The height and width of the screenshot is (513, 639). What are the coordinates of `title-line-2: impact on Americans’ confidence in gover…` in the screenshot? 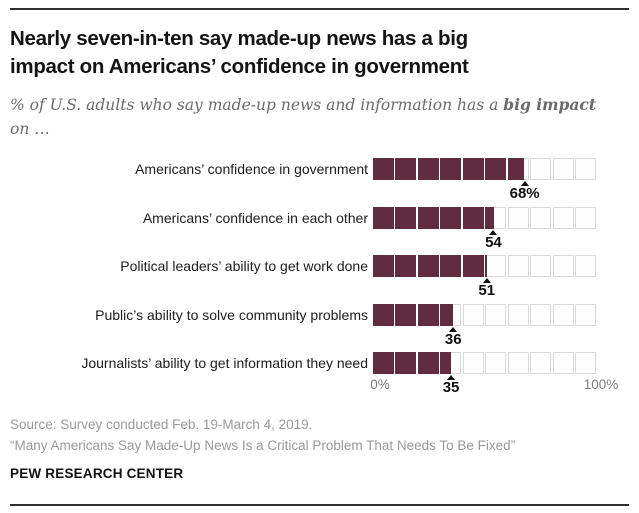 It's located at (239, 66).